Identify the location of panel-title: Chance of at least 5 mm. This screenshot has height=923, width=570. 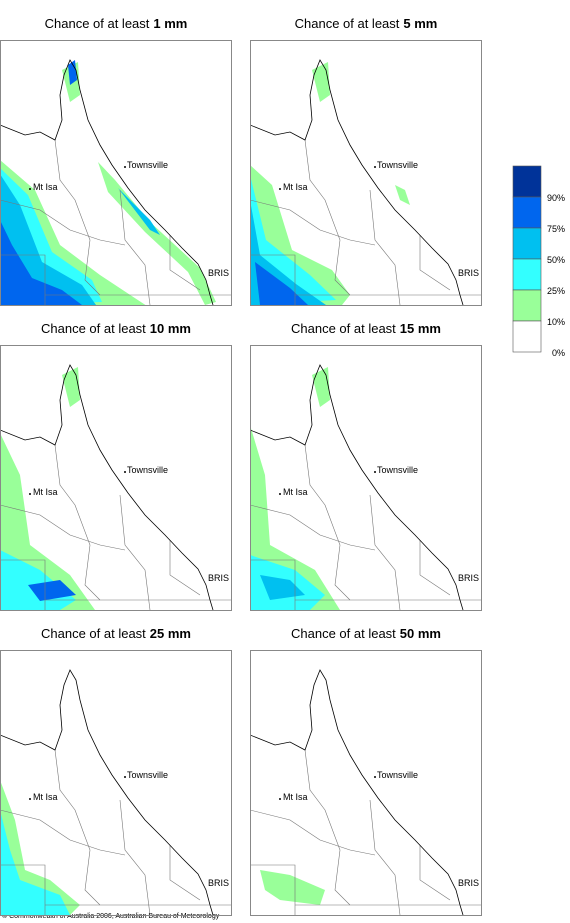
(366, 23).